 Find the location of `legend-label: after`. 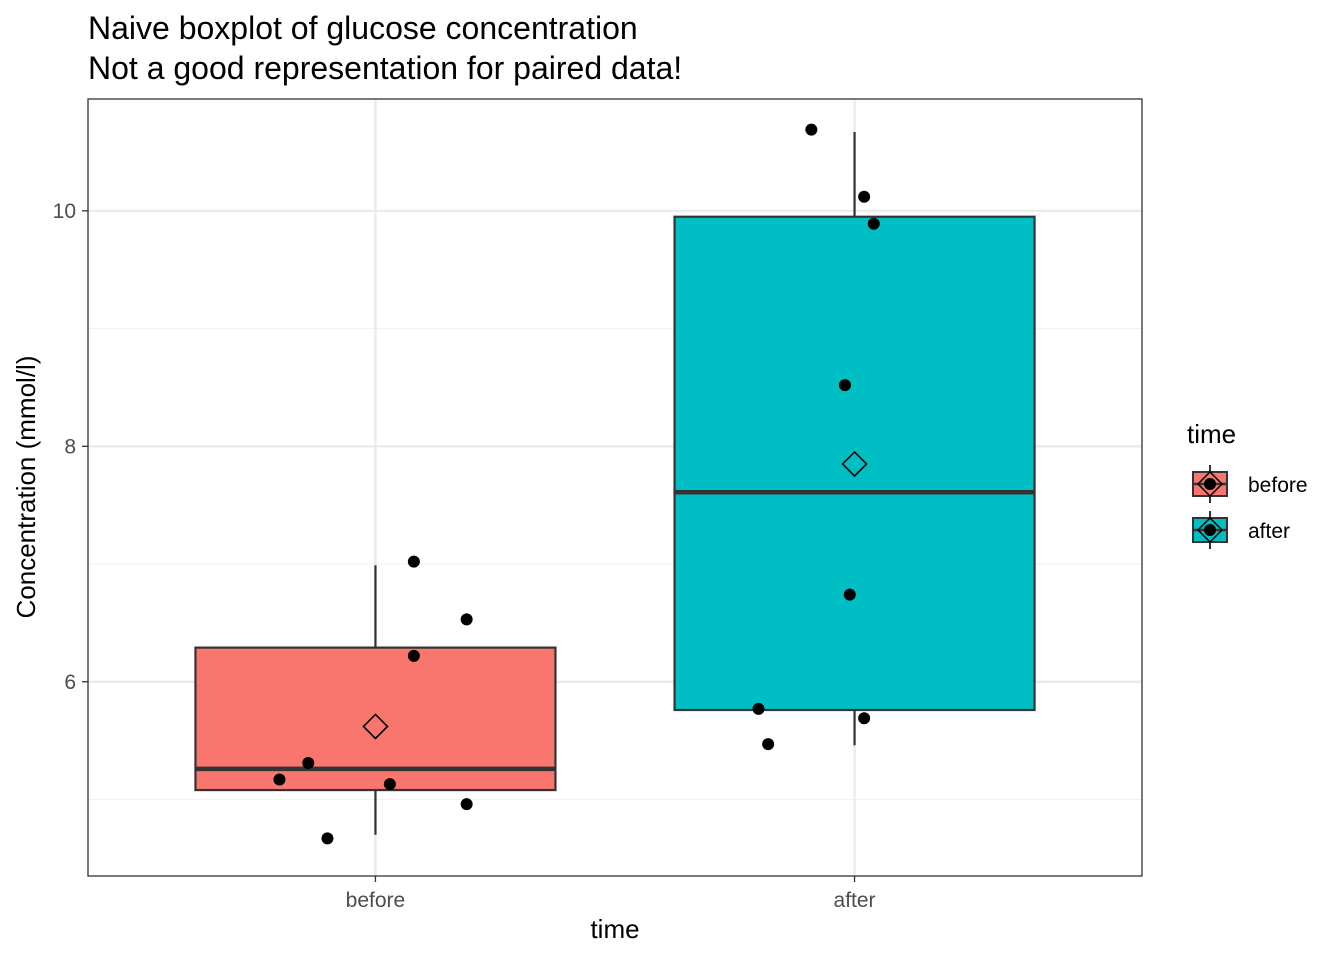

legend-label: after is located at coordinates (1269, 531).